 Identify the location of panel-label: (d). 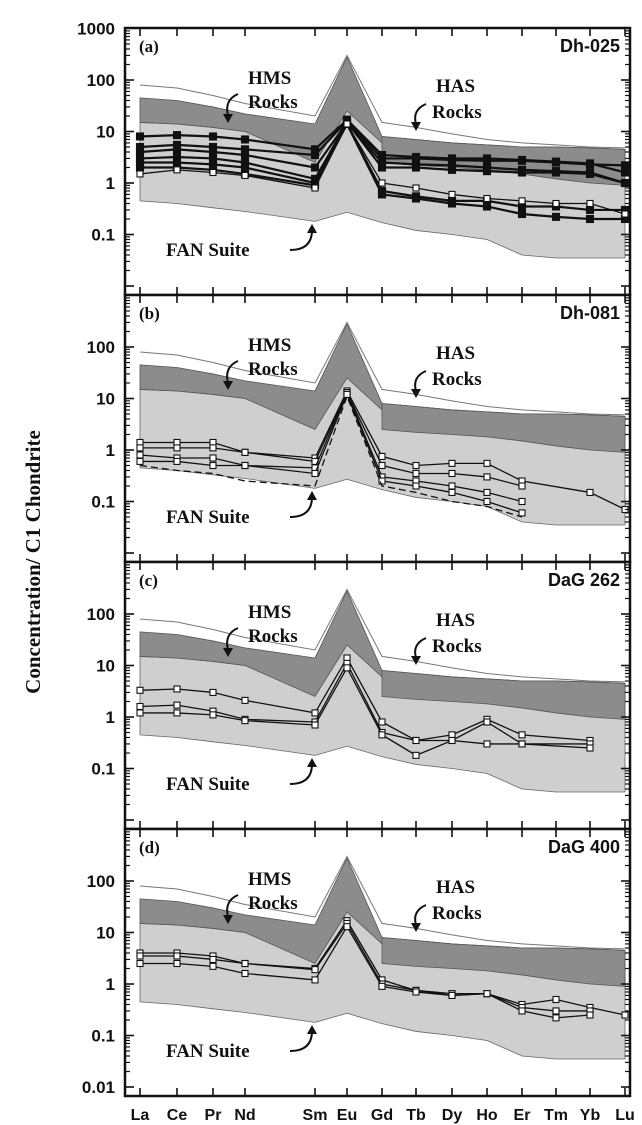
(149, 847).